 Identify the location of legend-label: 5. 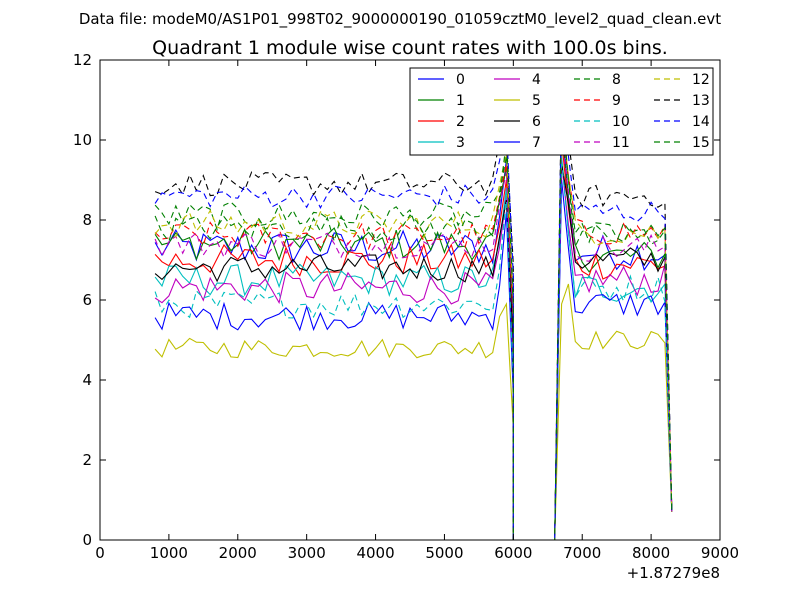
(536, 101).